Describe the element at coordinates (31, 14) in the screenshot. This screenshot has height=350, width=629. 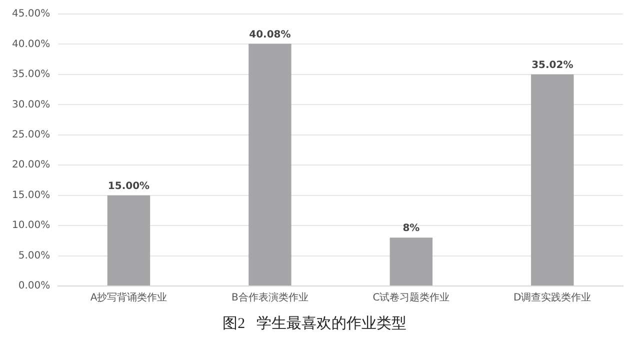
I see `y-tick-label: 45.00%` at that location.